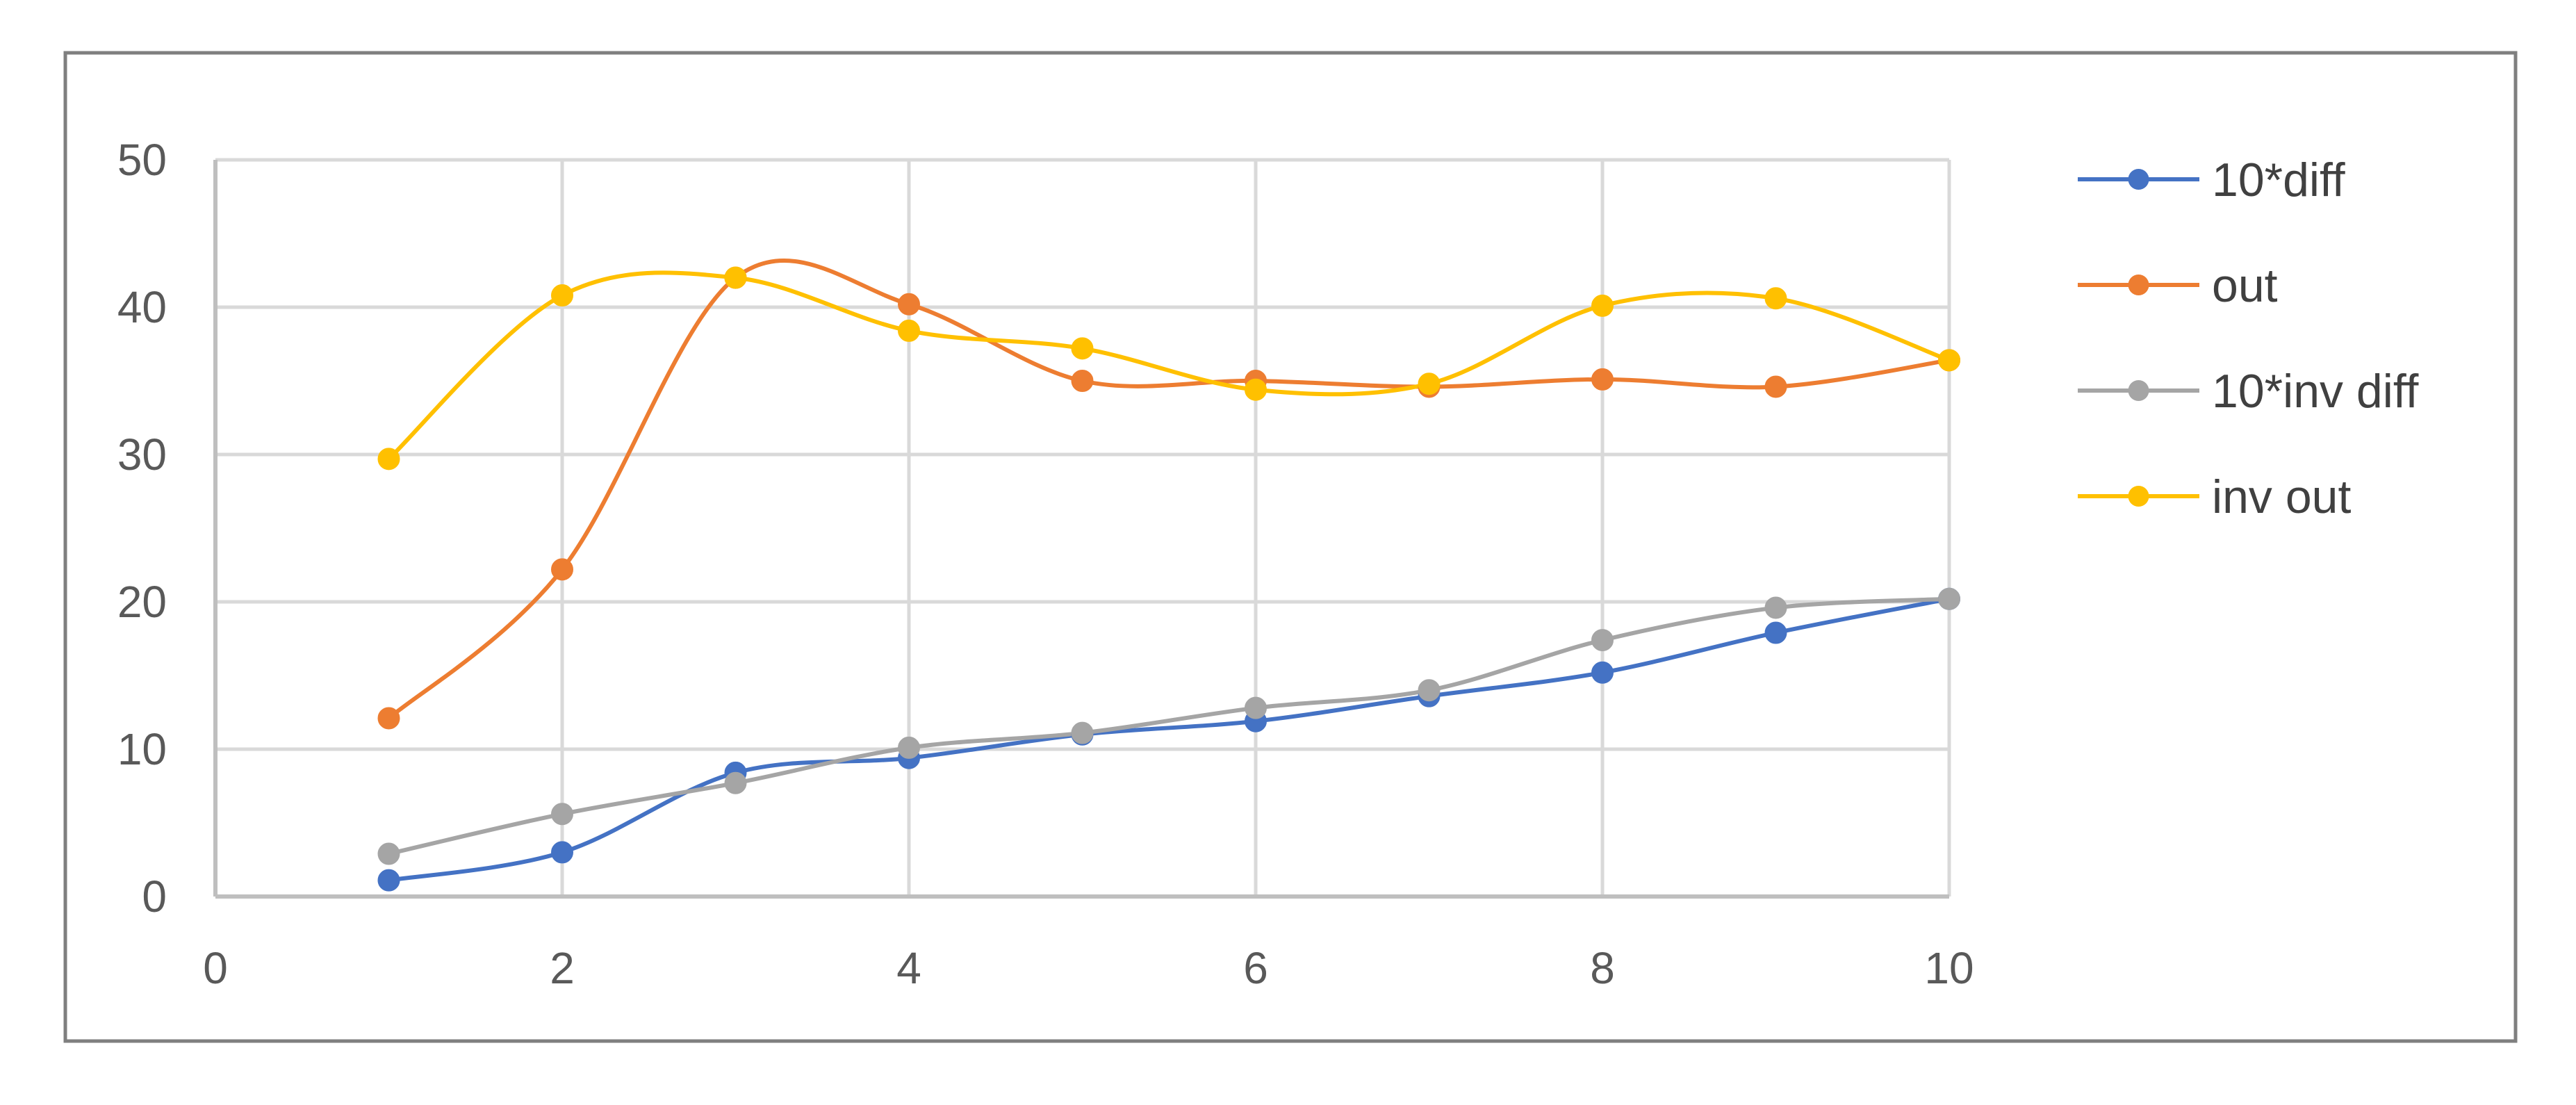 The width and height of the screenshot is (2576, 1105). I want to click on legend-label: out, so click(2245, 285).